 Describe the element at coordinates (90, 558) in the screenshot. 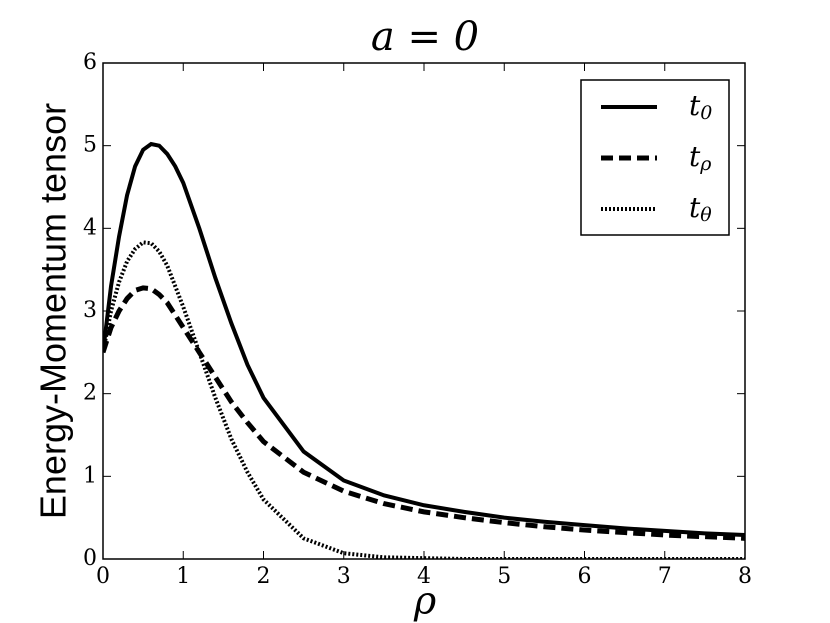

I see `y-tick-label: 0` at that location.